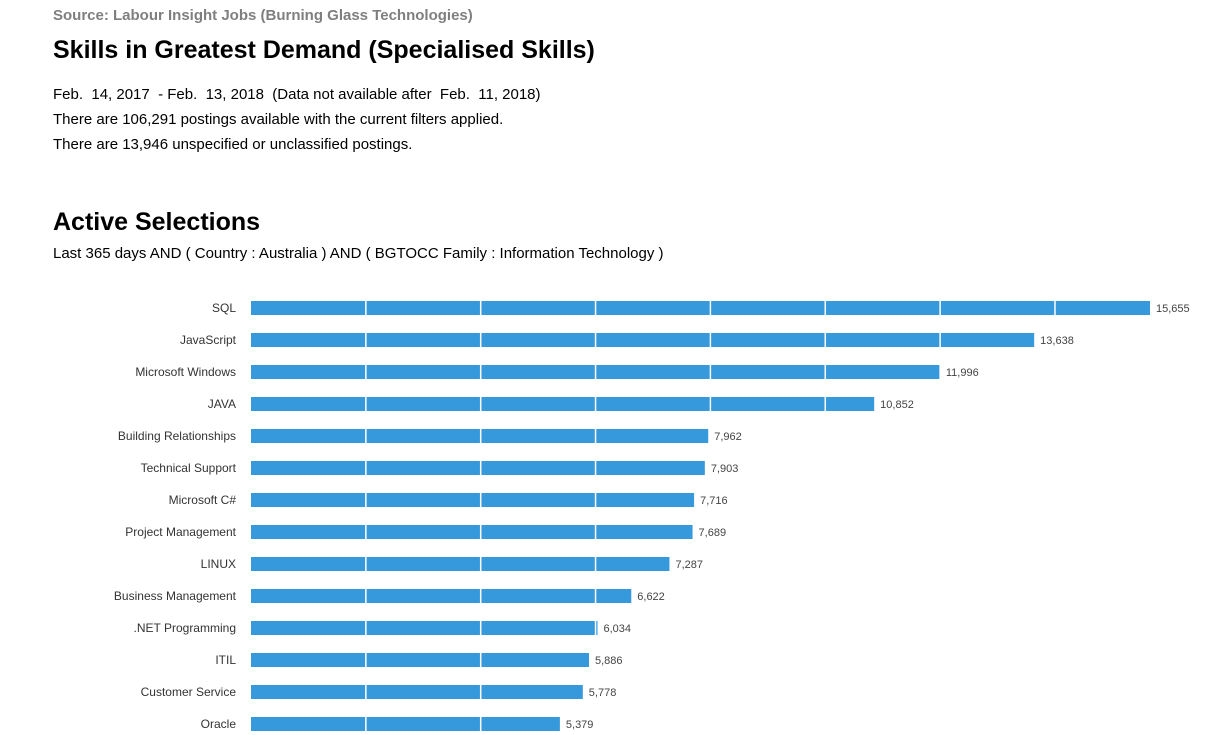 The width and height of the screenshot is (1212, 735). What do you see at coordinates (224, 308) in the screenshot?
I see `category-label: SQL` at bounding box center [224, 308].